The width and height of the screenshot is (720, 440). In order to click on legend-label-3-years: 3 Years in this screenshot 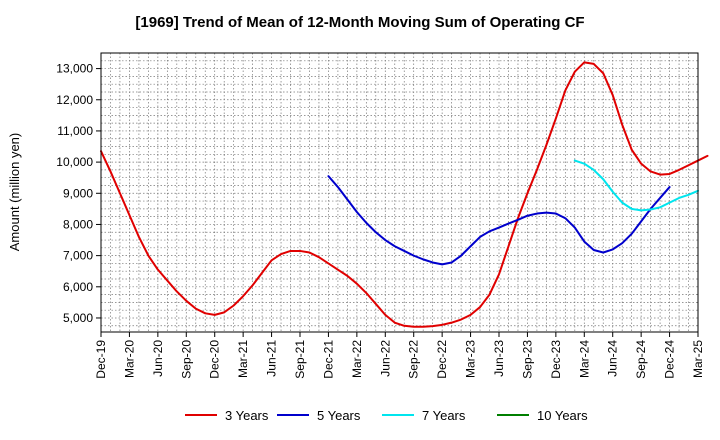, I will do `click(247, 415)`.